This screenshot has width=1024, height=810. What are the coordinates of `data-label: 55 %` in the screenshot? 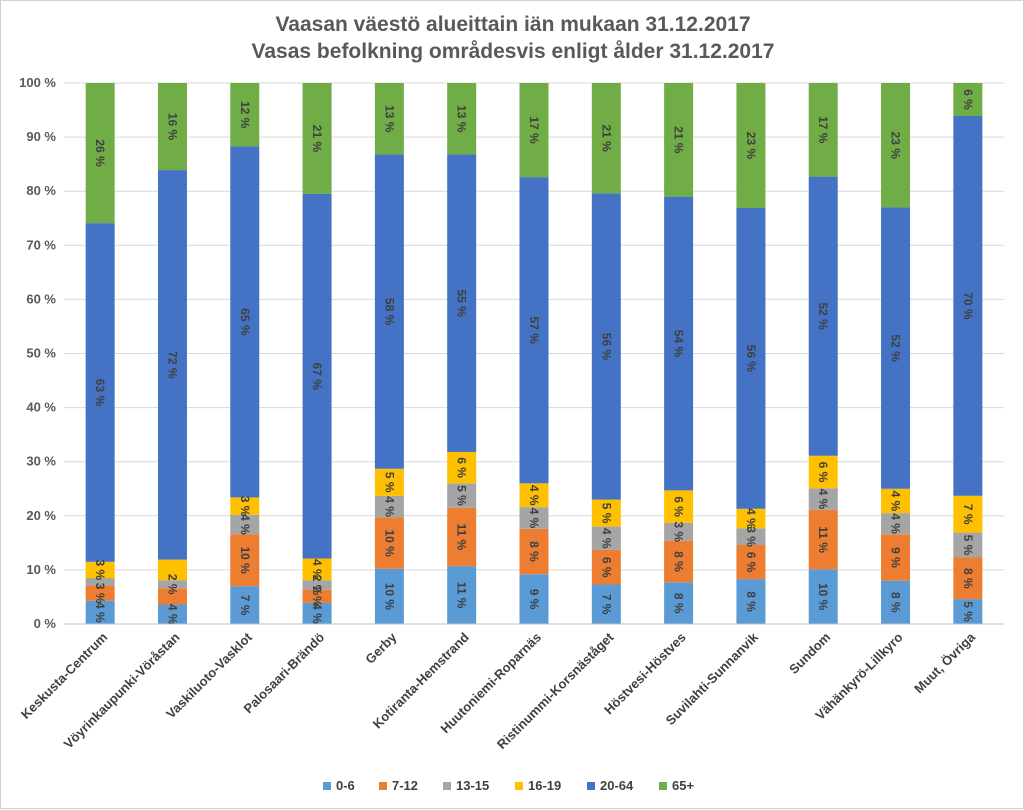 It's located at (462, 304).